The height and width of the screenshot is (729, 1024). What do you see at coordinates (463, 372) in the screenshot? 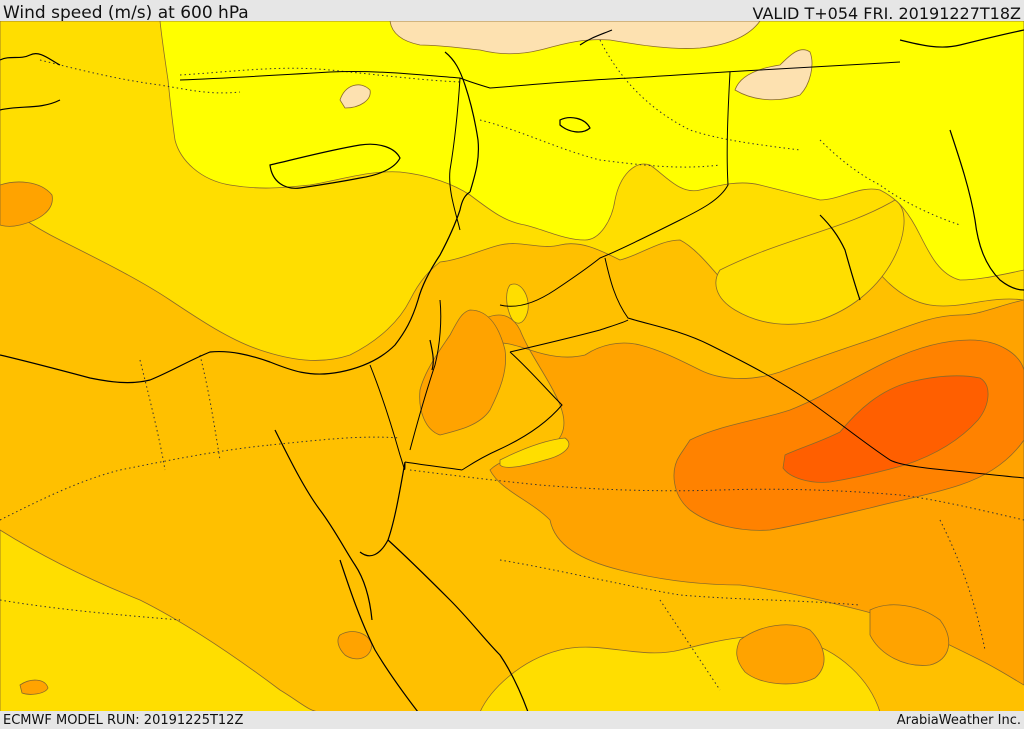
I see `band-orange-jordan` at bounding box center [463, 372].